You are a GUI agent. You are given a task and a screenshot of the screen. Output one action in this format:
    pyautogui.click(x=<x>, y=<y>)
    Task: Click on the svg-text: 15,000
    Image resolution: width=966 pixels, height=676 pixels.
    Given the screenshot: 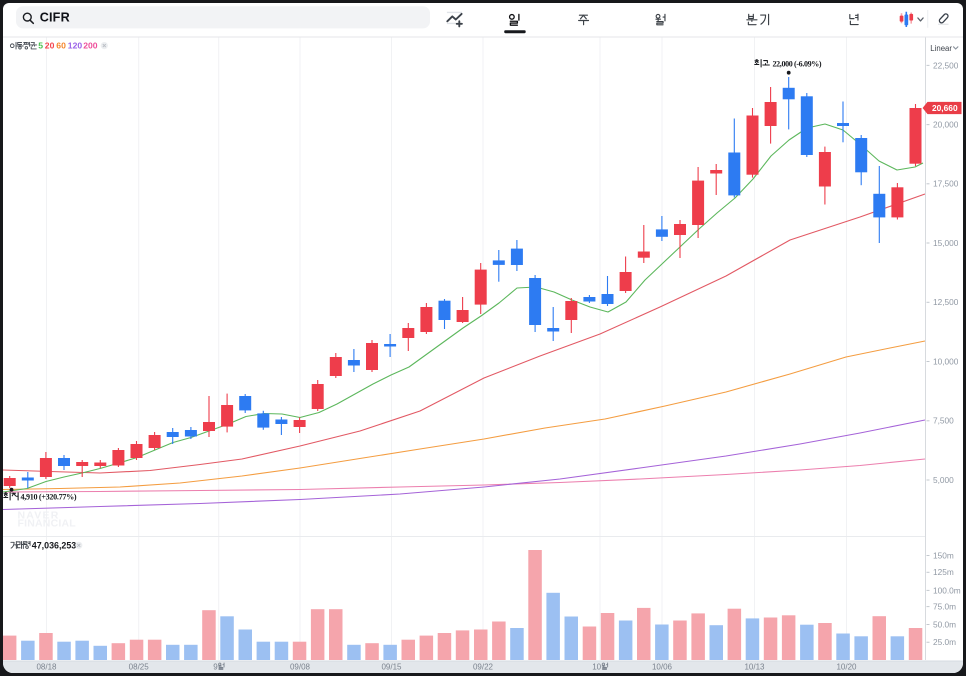 What is the action you would take?
    pyautogui.click(x=946, y=243)
    